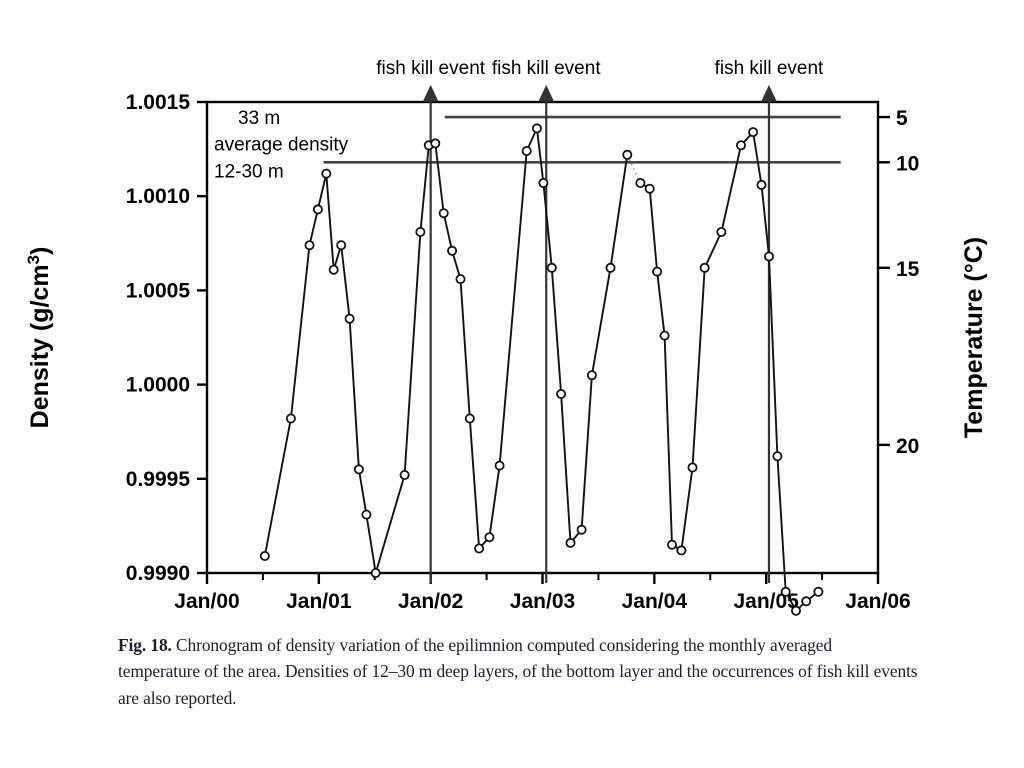 The width and height of the screenshot is (1024, 768). What do you see at coordinates (902, 118) in the screenshot?
I see `temperature-axis-tick-label: 5` at bounding box center [902, 118].